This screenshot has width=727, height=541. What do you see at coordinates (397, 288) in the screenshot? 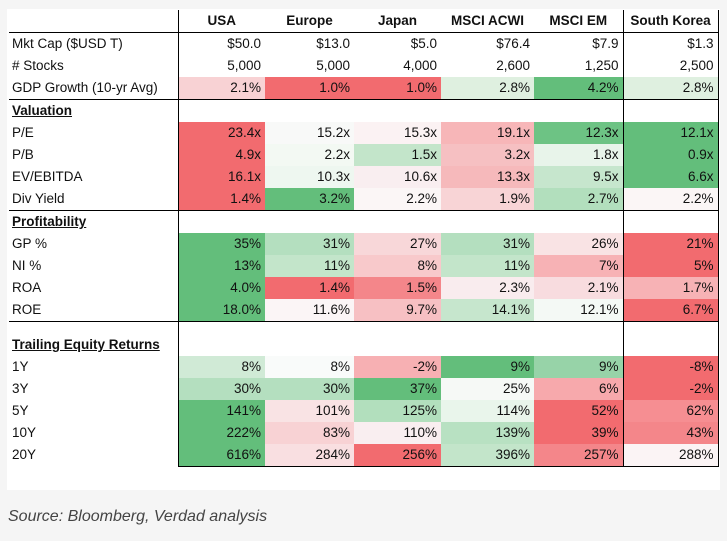
I see `value-cell: 1.5%` at bounding box center [397, 288].